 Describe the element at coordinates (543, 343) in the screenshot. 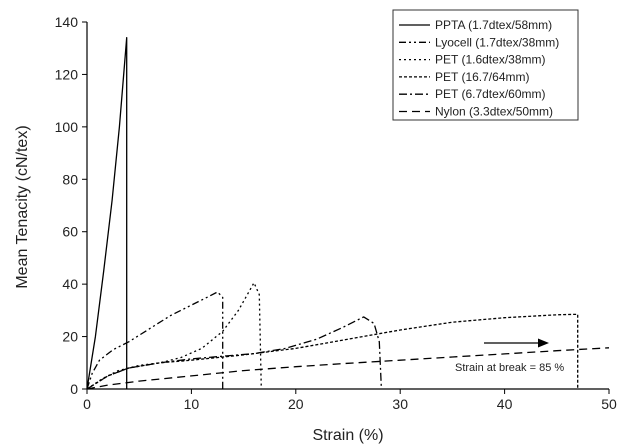

I see `annotation-arrow-head` at that location.